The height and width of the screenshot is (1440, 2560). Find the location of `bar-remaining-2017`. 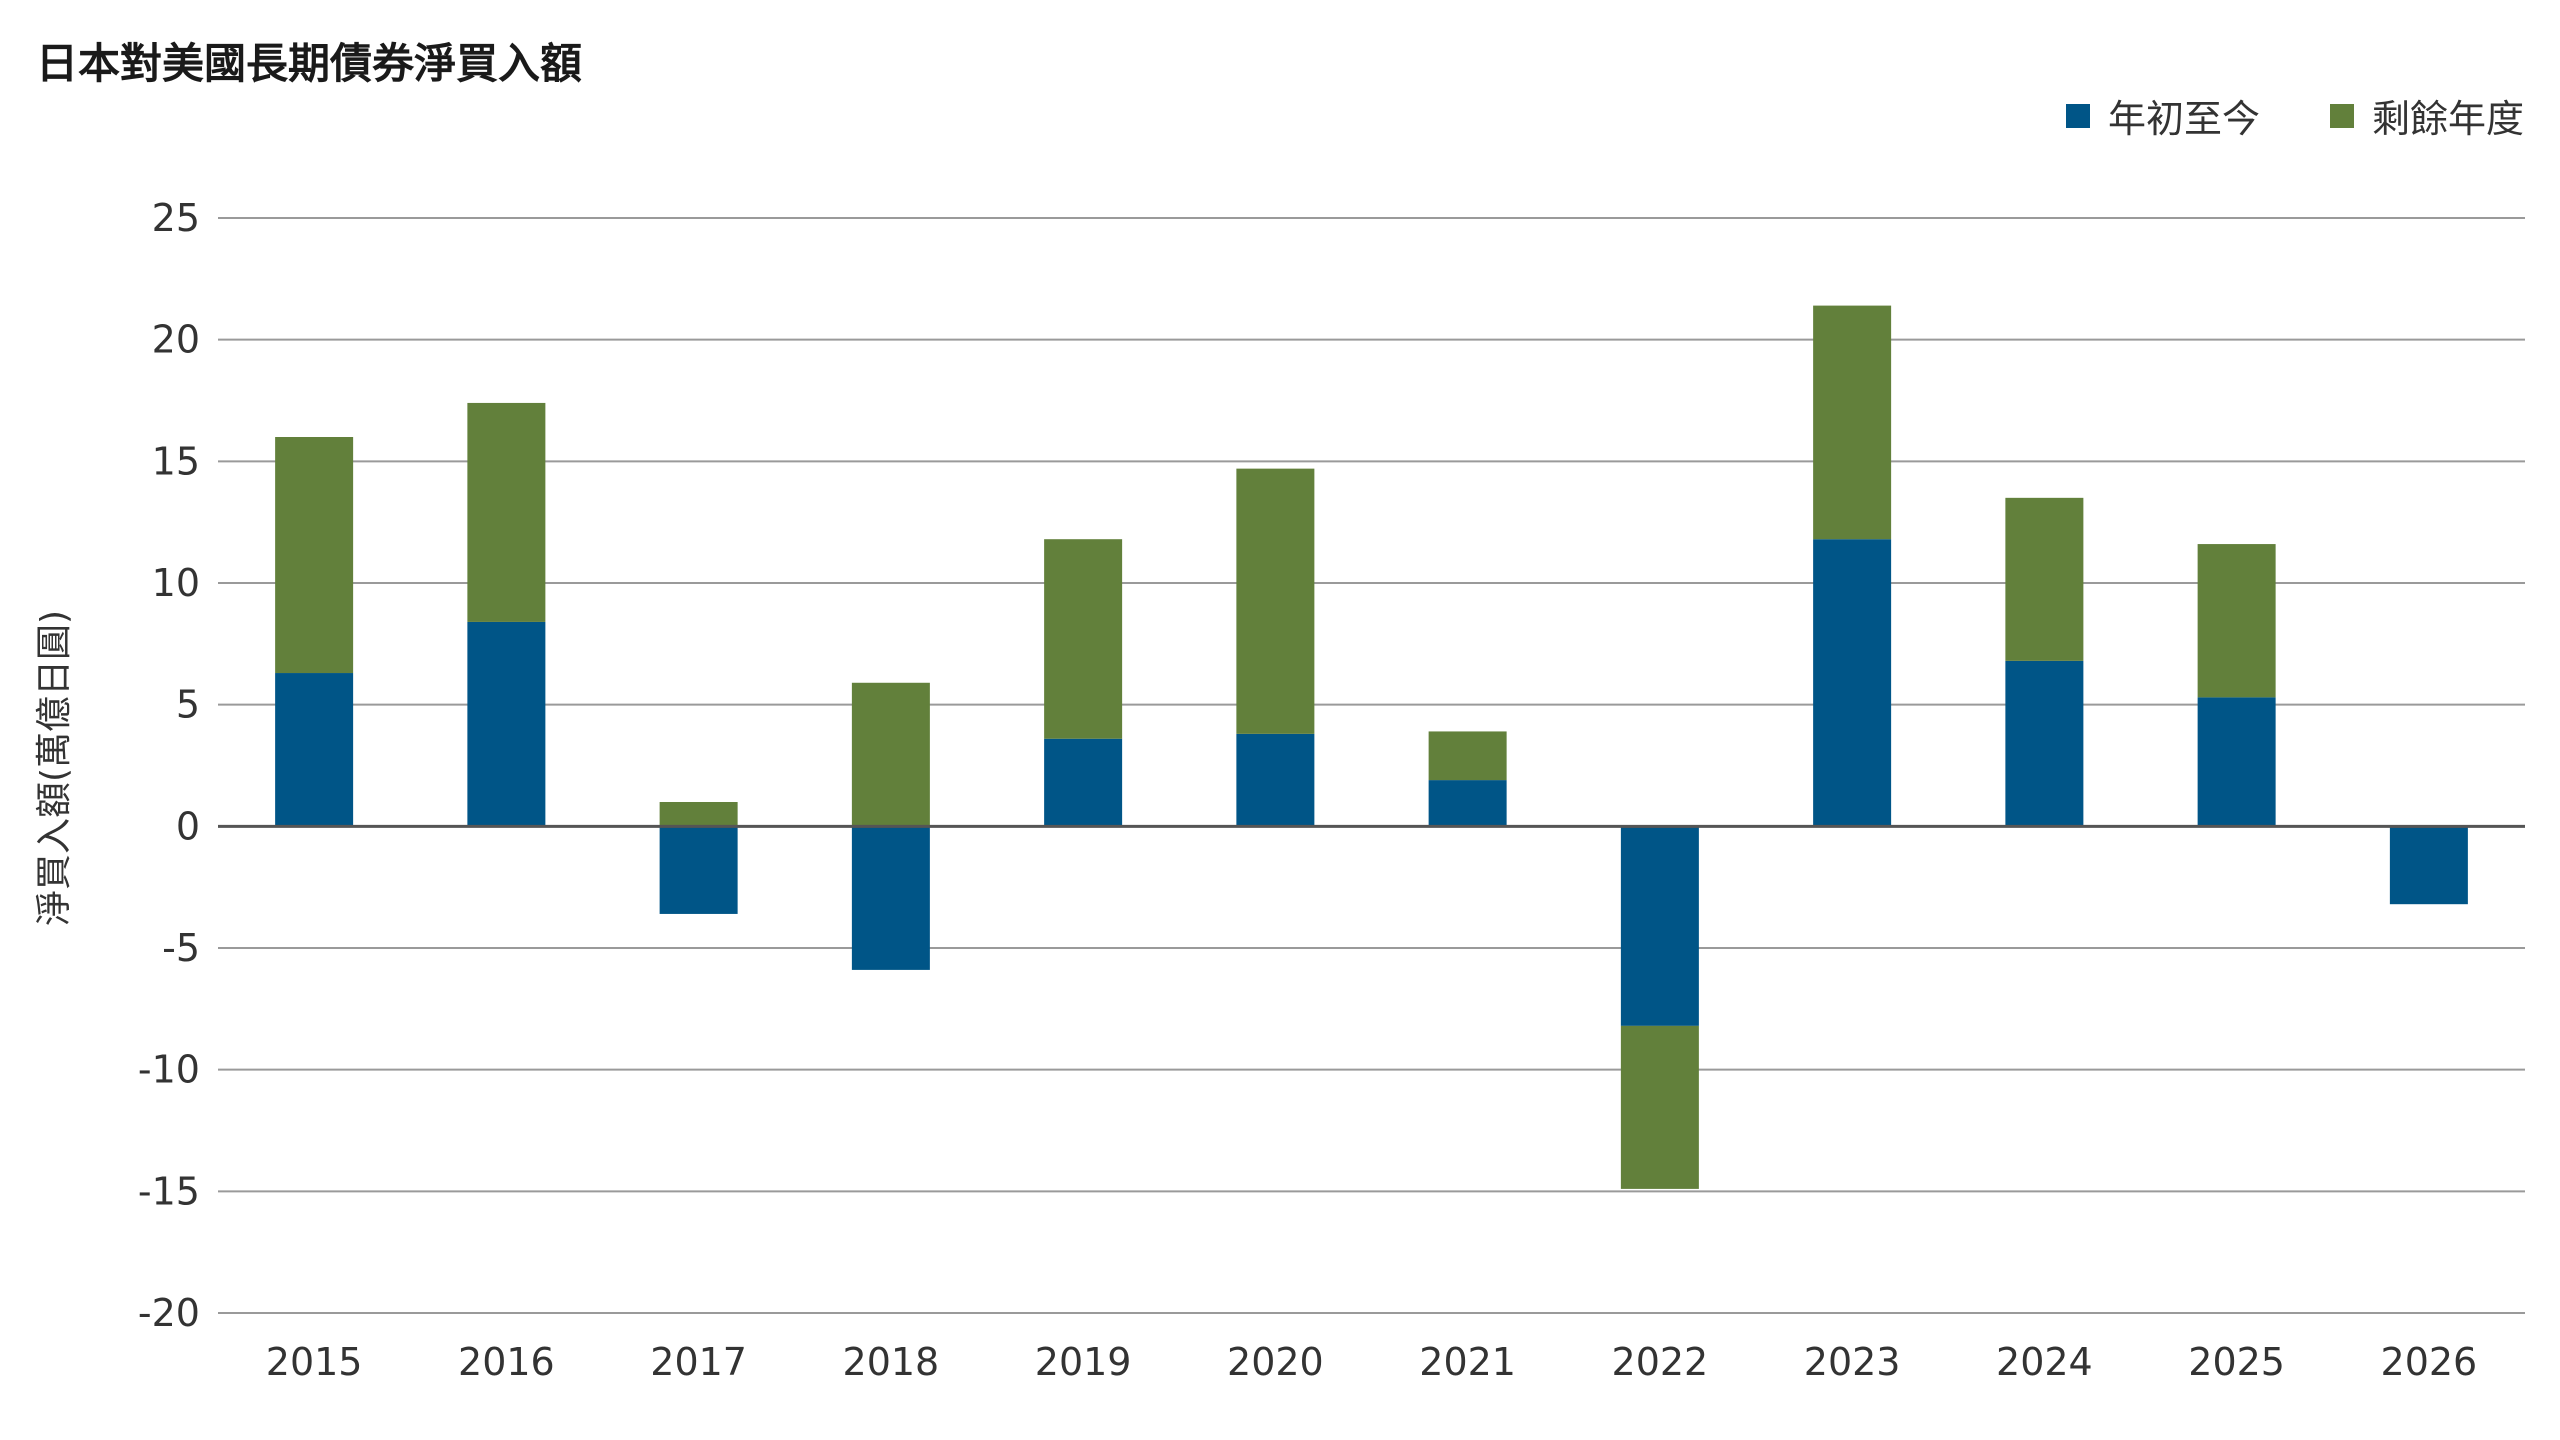

bar-remaining-2017 is located at coordinates (698, 814).